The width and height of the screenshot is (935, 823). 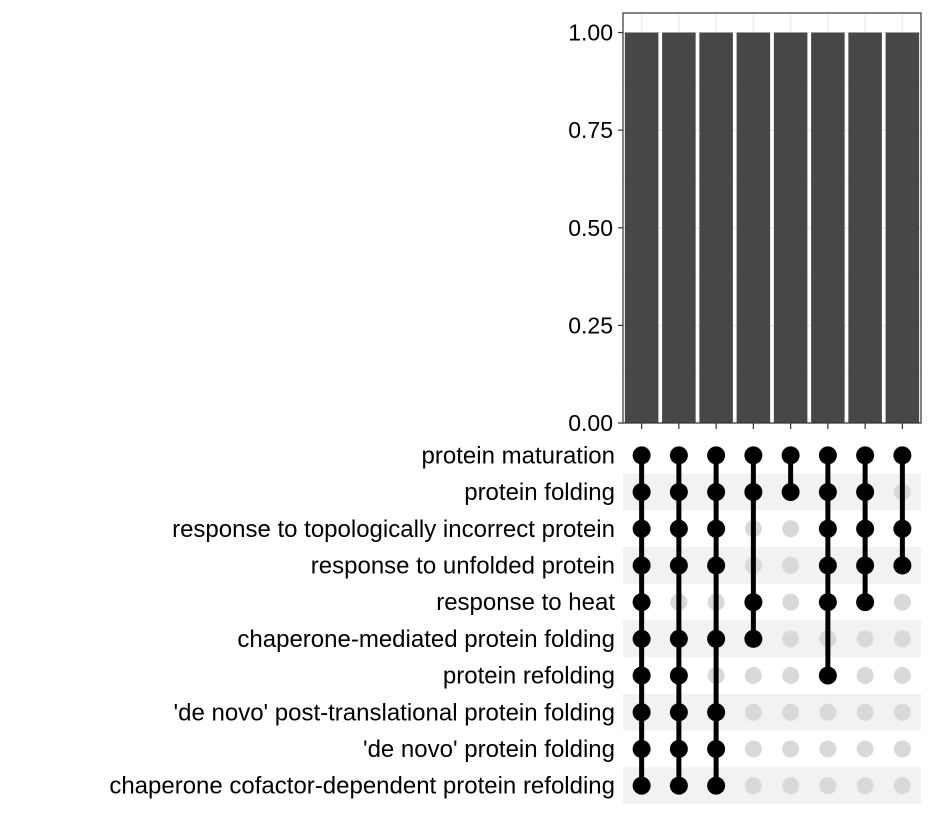 What do you see at coordinates (590, 423) in the screenshot?
I see `y-tick-label: 0.00` at bounding box center [590, 423].